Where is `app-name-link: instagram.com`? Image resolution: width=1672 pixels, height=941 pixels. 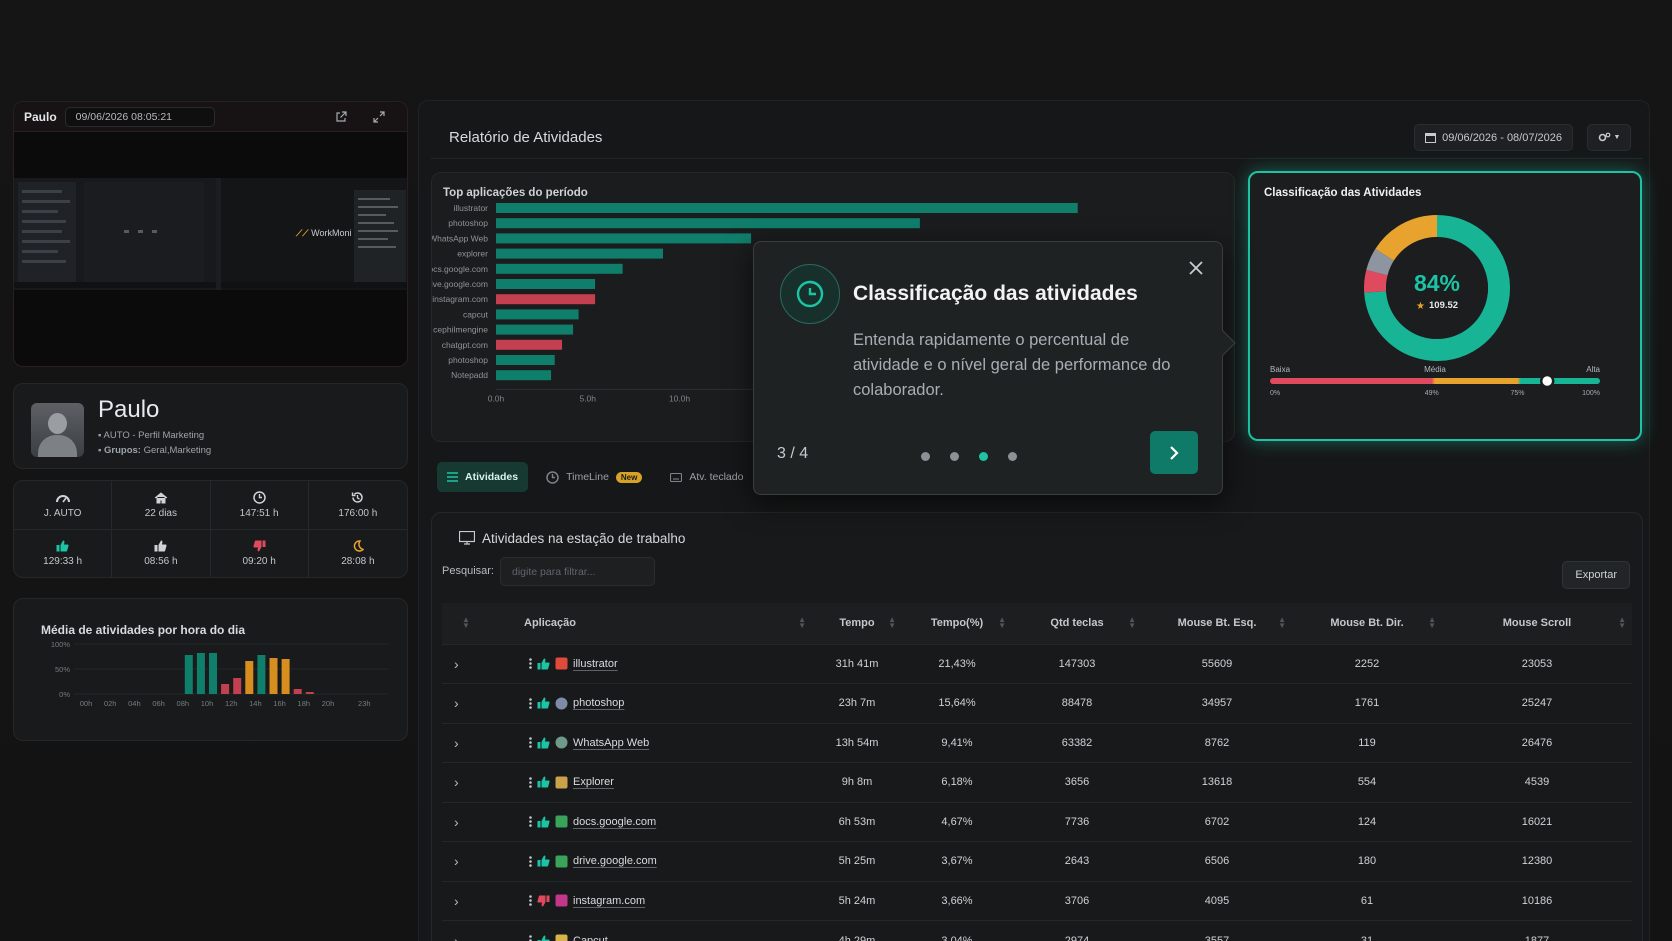 app-name-link: instagram.com is located at coordinates (609, 900).